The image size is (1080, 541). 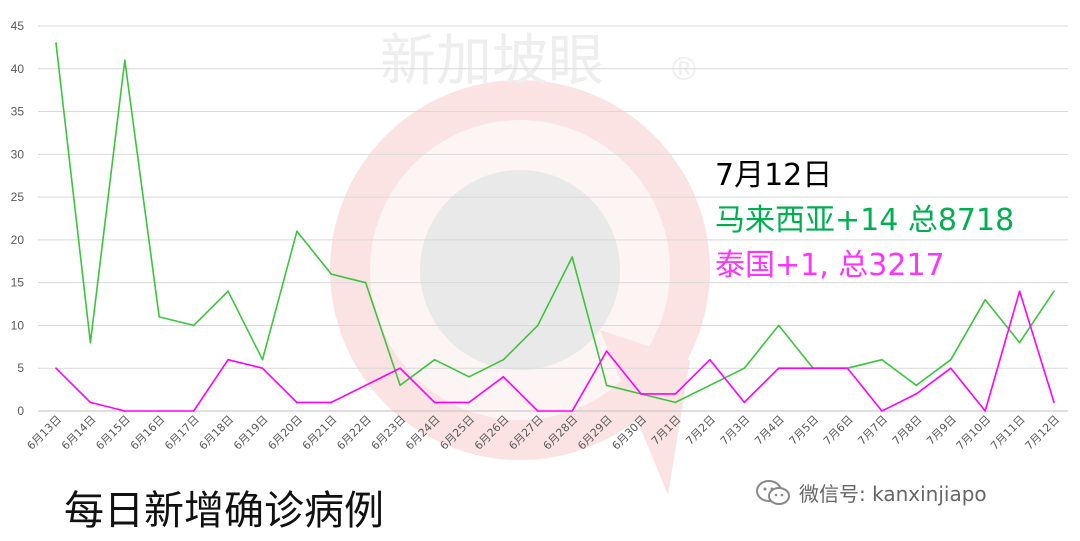 I want to click on x-tick-label: 6月19日, so click(x=251, y=433).